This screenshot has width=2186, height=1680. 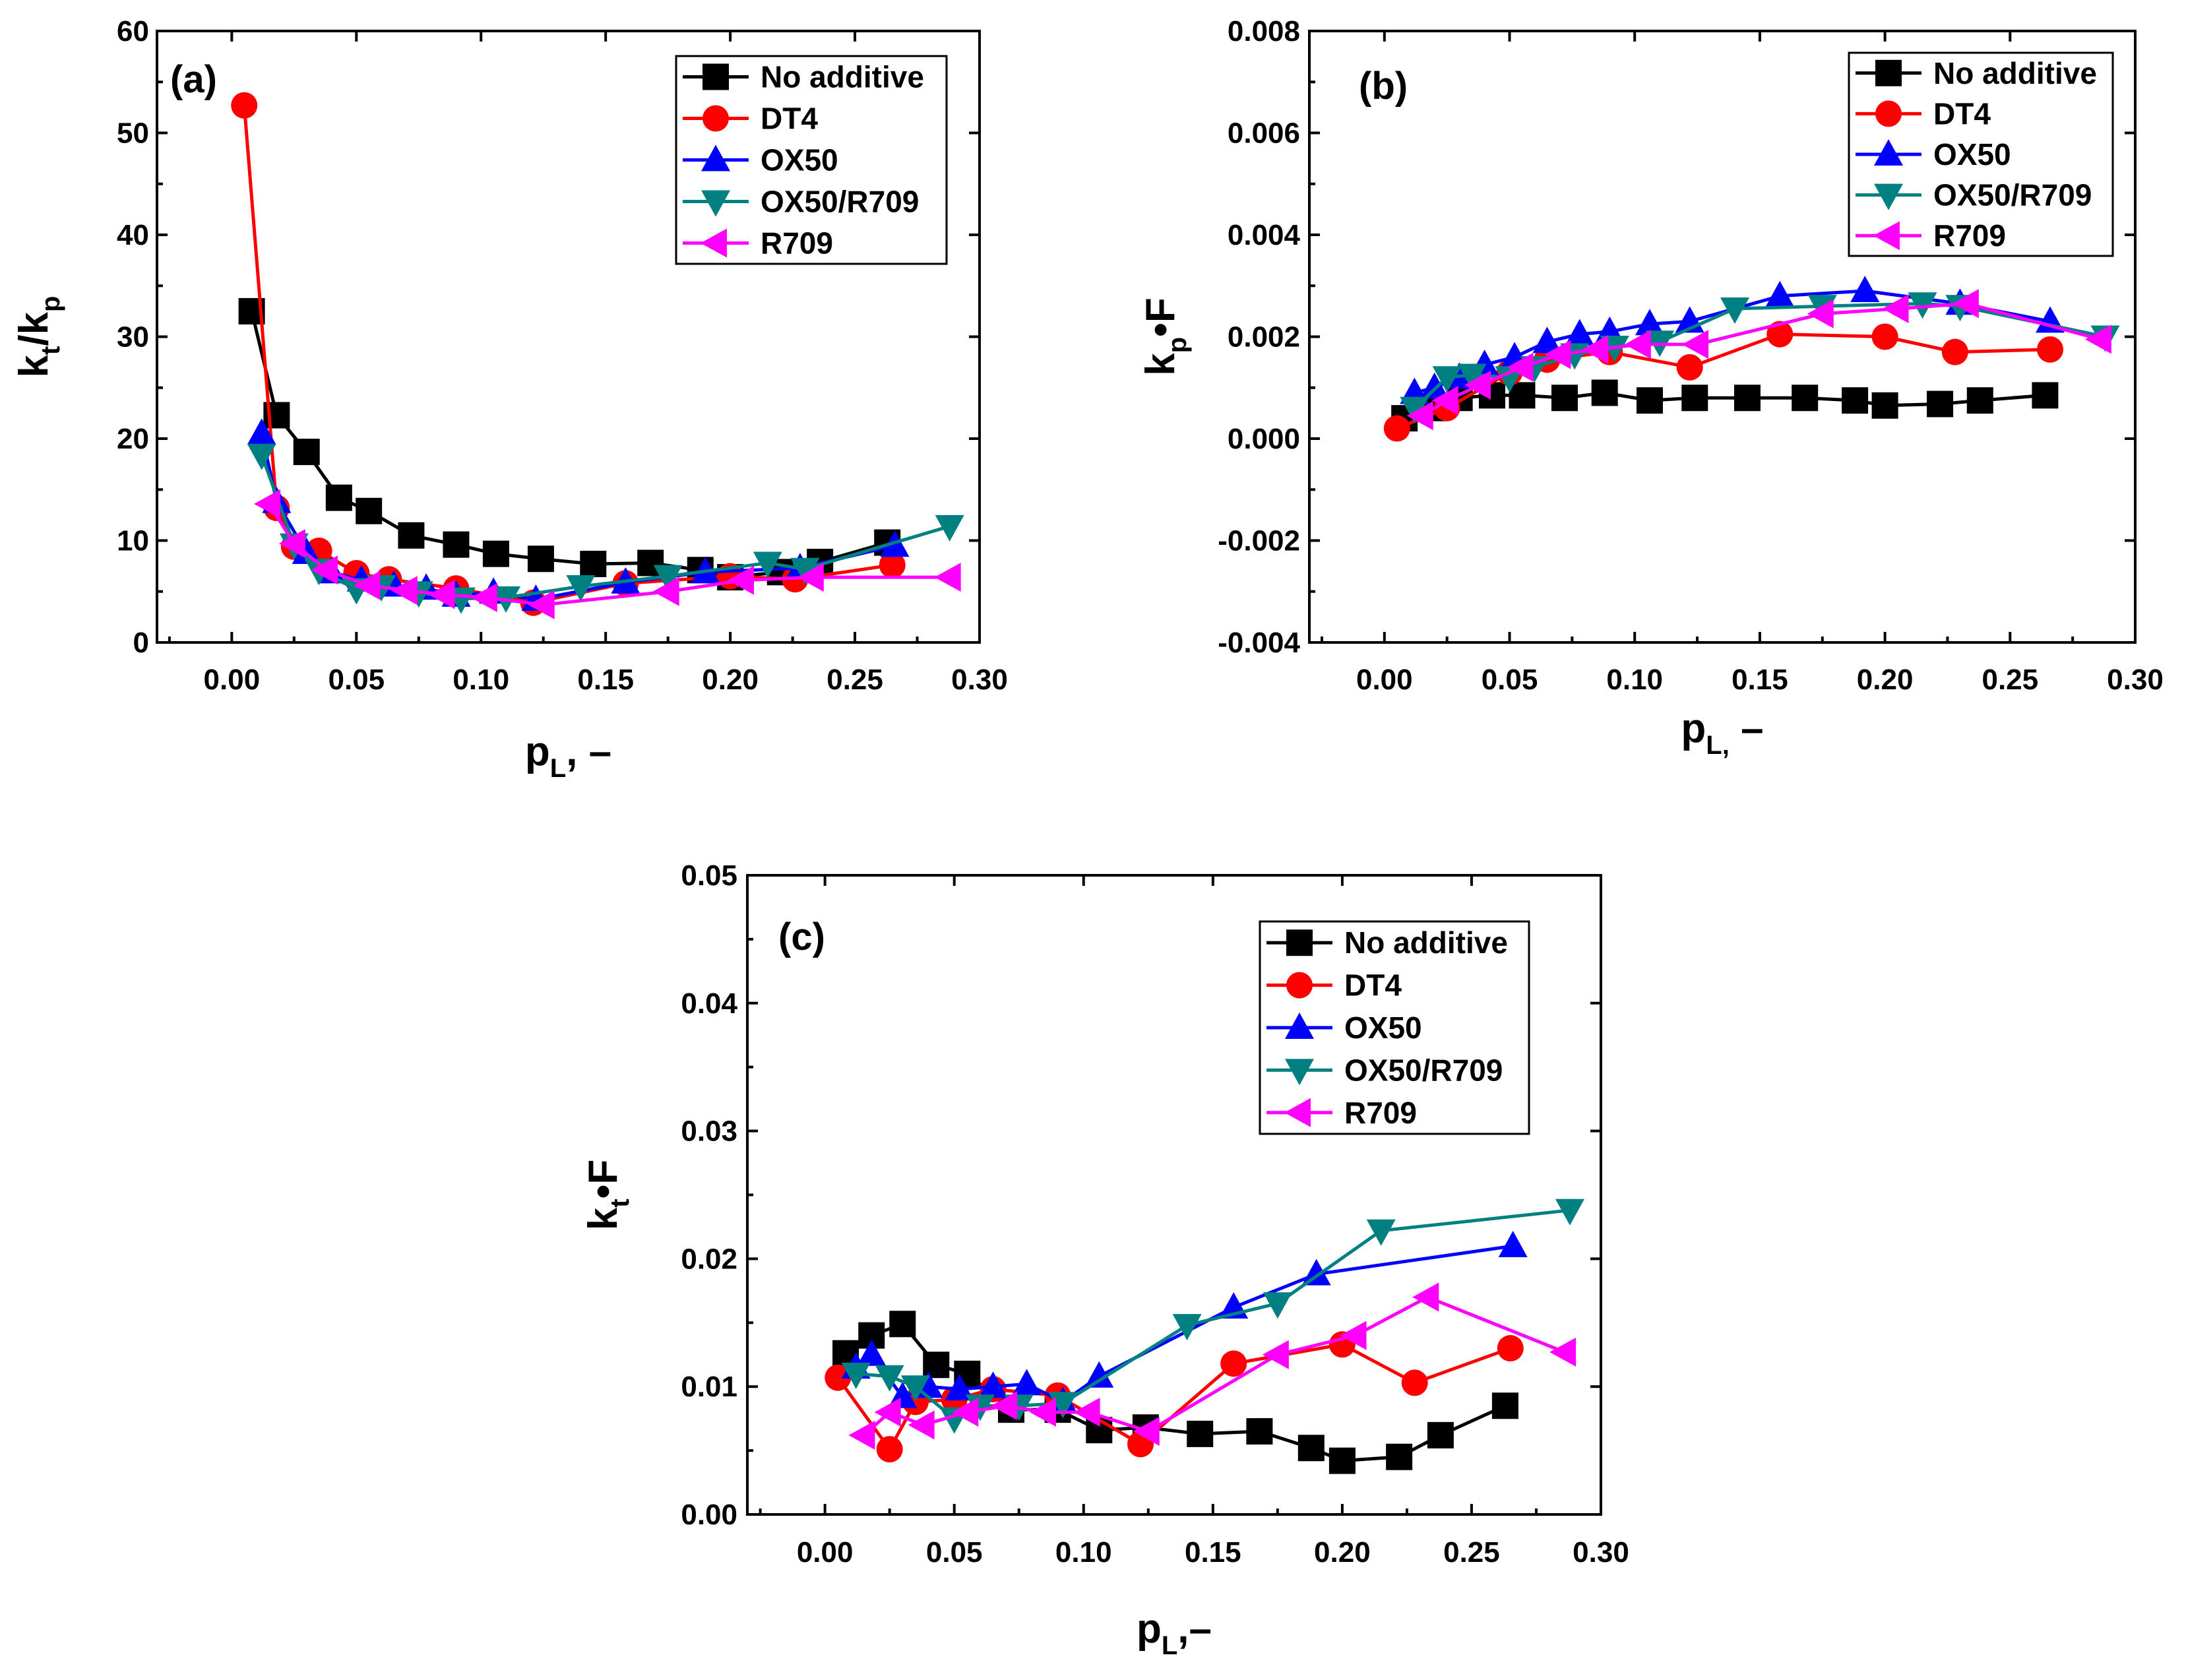 I want to click on panel-label: (c), so click(x=801, y=937).